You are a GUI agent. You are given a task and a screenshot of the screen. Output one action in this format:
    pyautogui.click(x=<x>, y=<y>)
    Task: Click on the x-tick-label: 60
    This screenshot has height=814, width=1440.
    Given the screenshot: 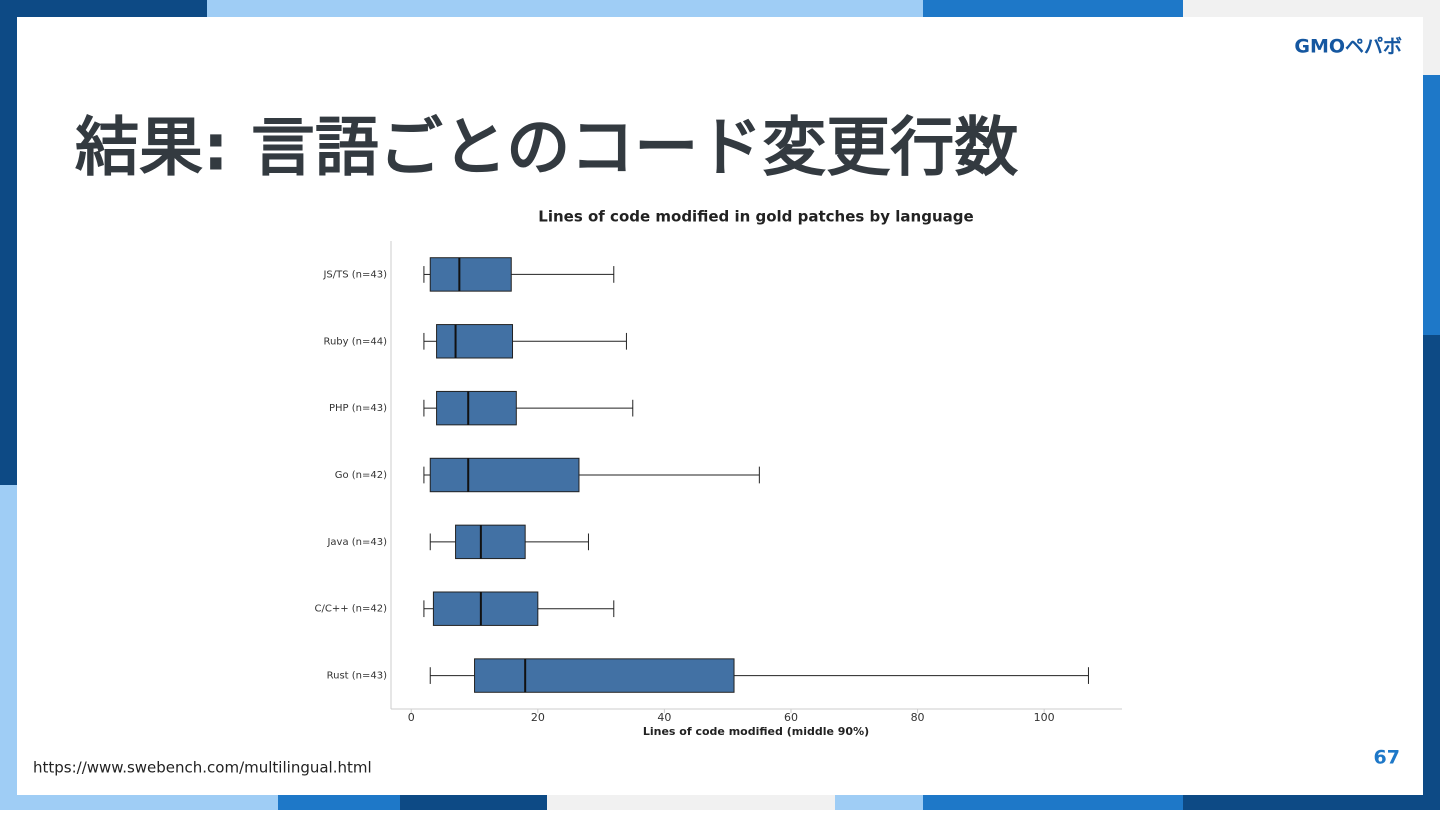 What is the action you would take?
    pyautogui.click(x=791, y=717)
    